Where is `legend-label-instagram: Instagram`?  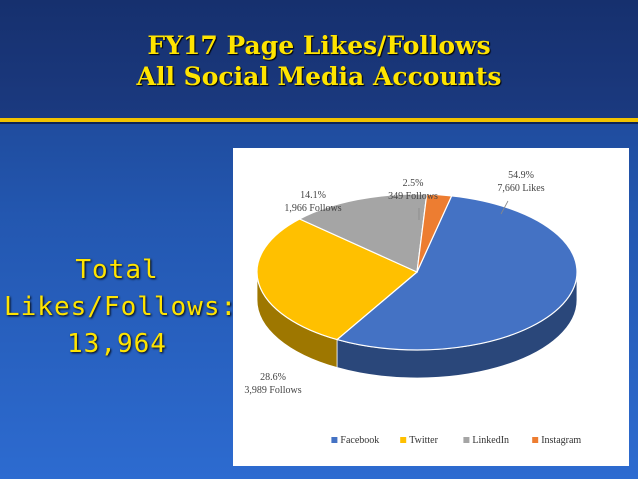
legend-label-instagram: Instagram is located at coordinates (561, 440).